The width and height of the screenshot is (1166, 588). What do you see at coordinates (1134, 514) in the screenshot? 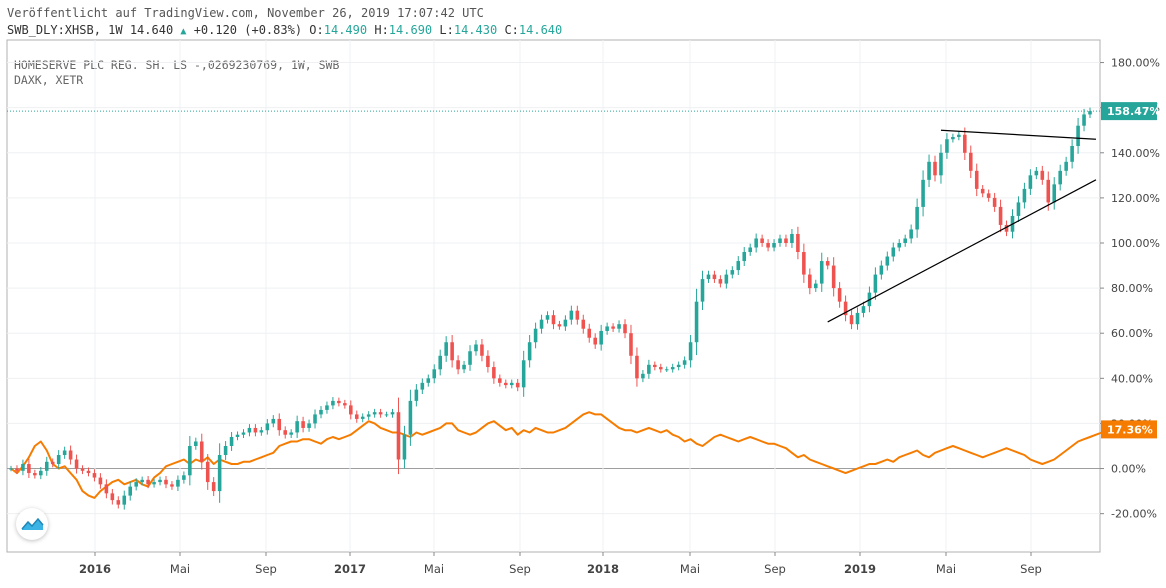
I see `y-tick-label: -20.00%` at bounding box center [1134, 514].